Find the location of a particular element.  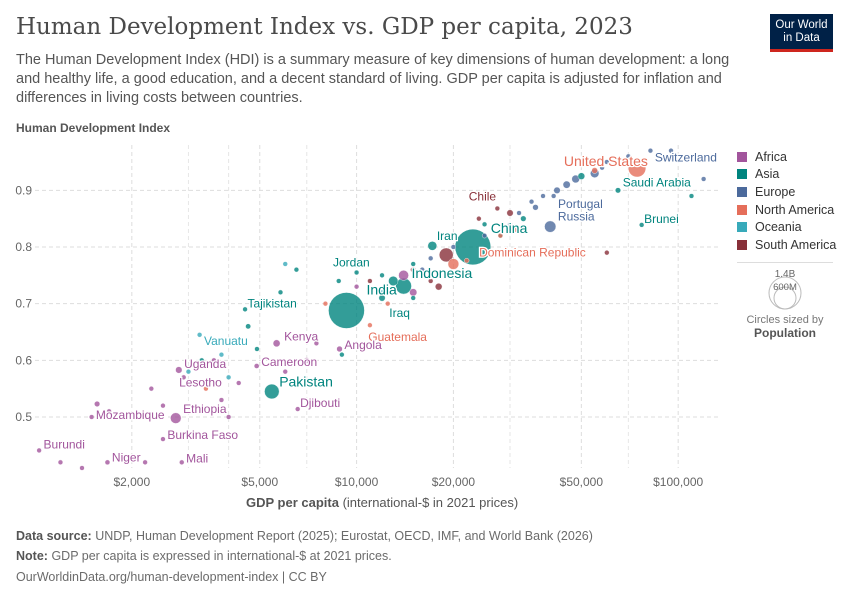

point-switzerland is located at coordinates (650, 151).